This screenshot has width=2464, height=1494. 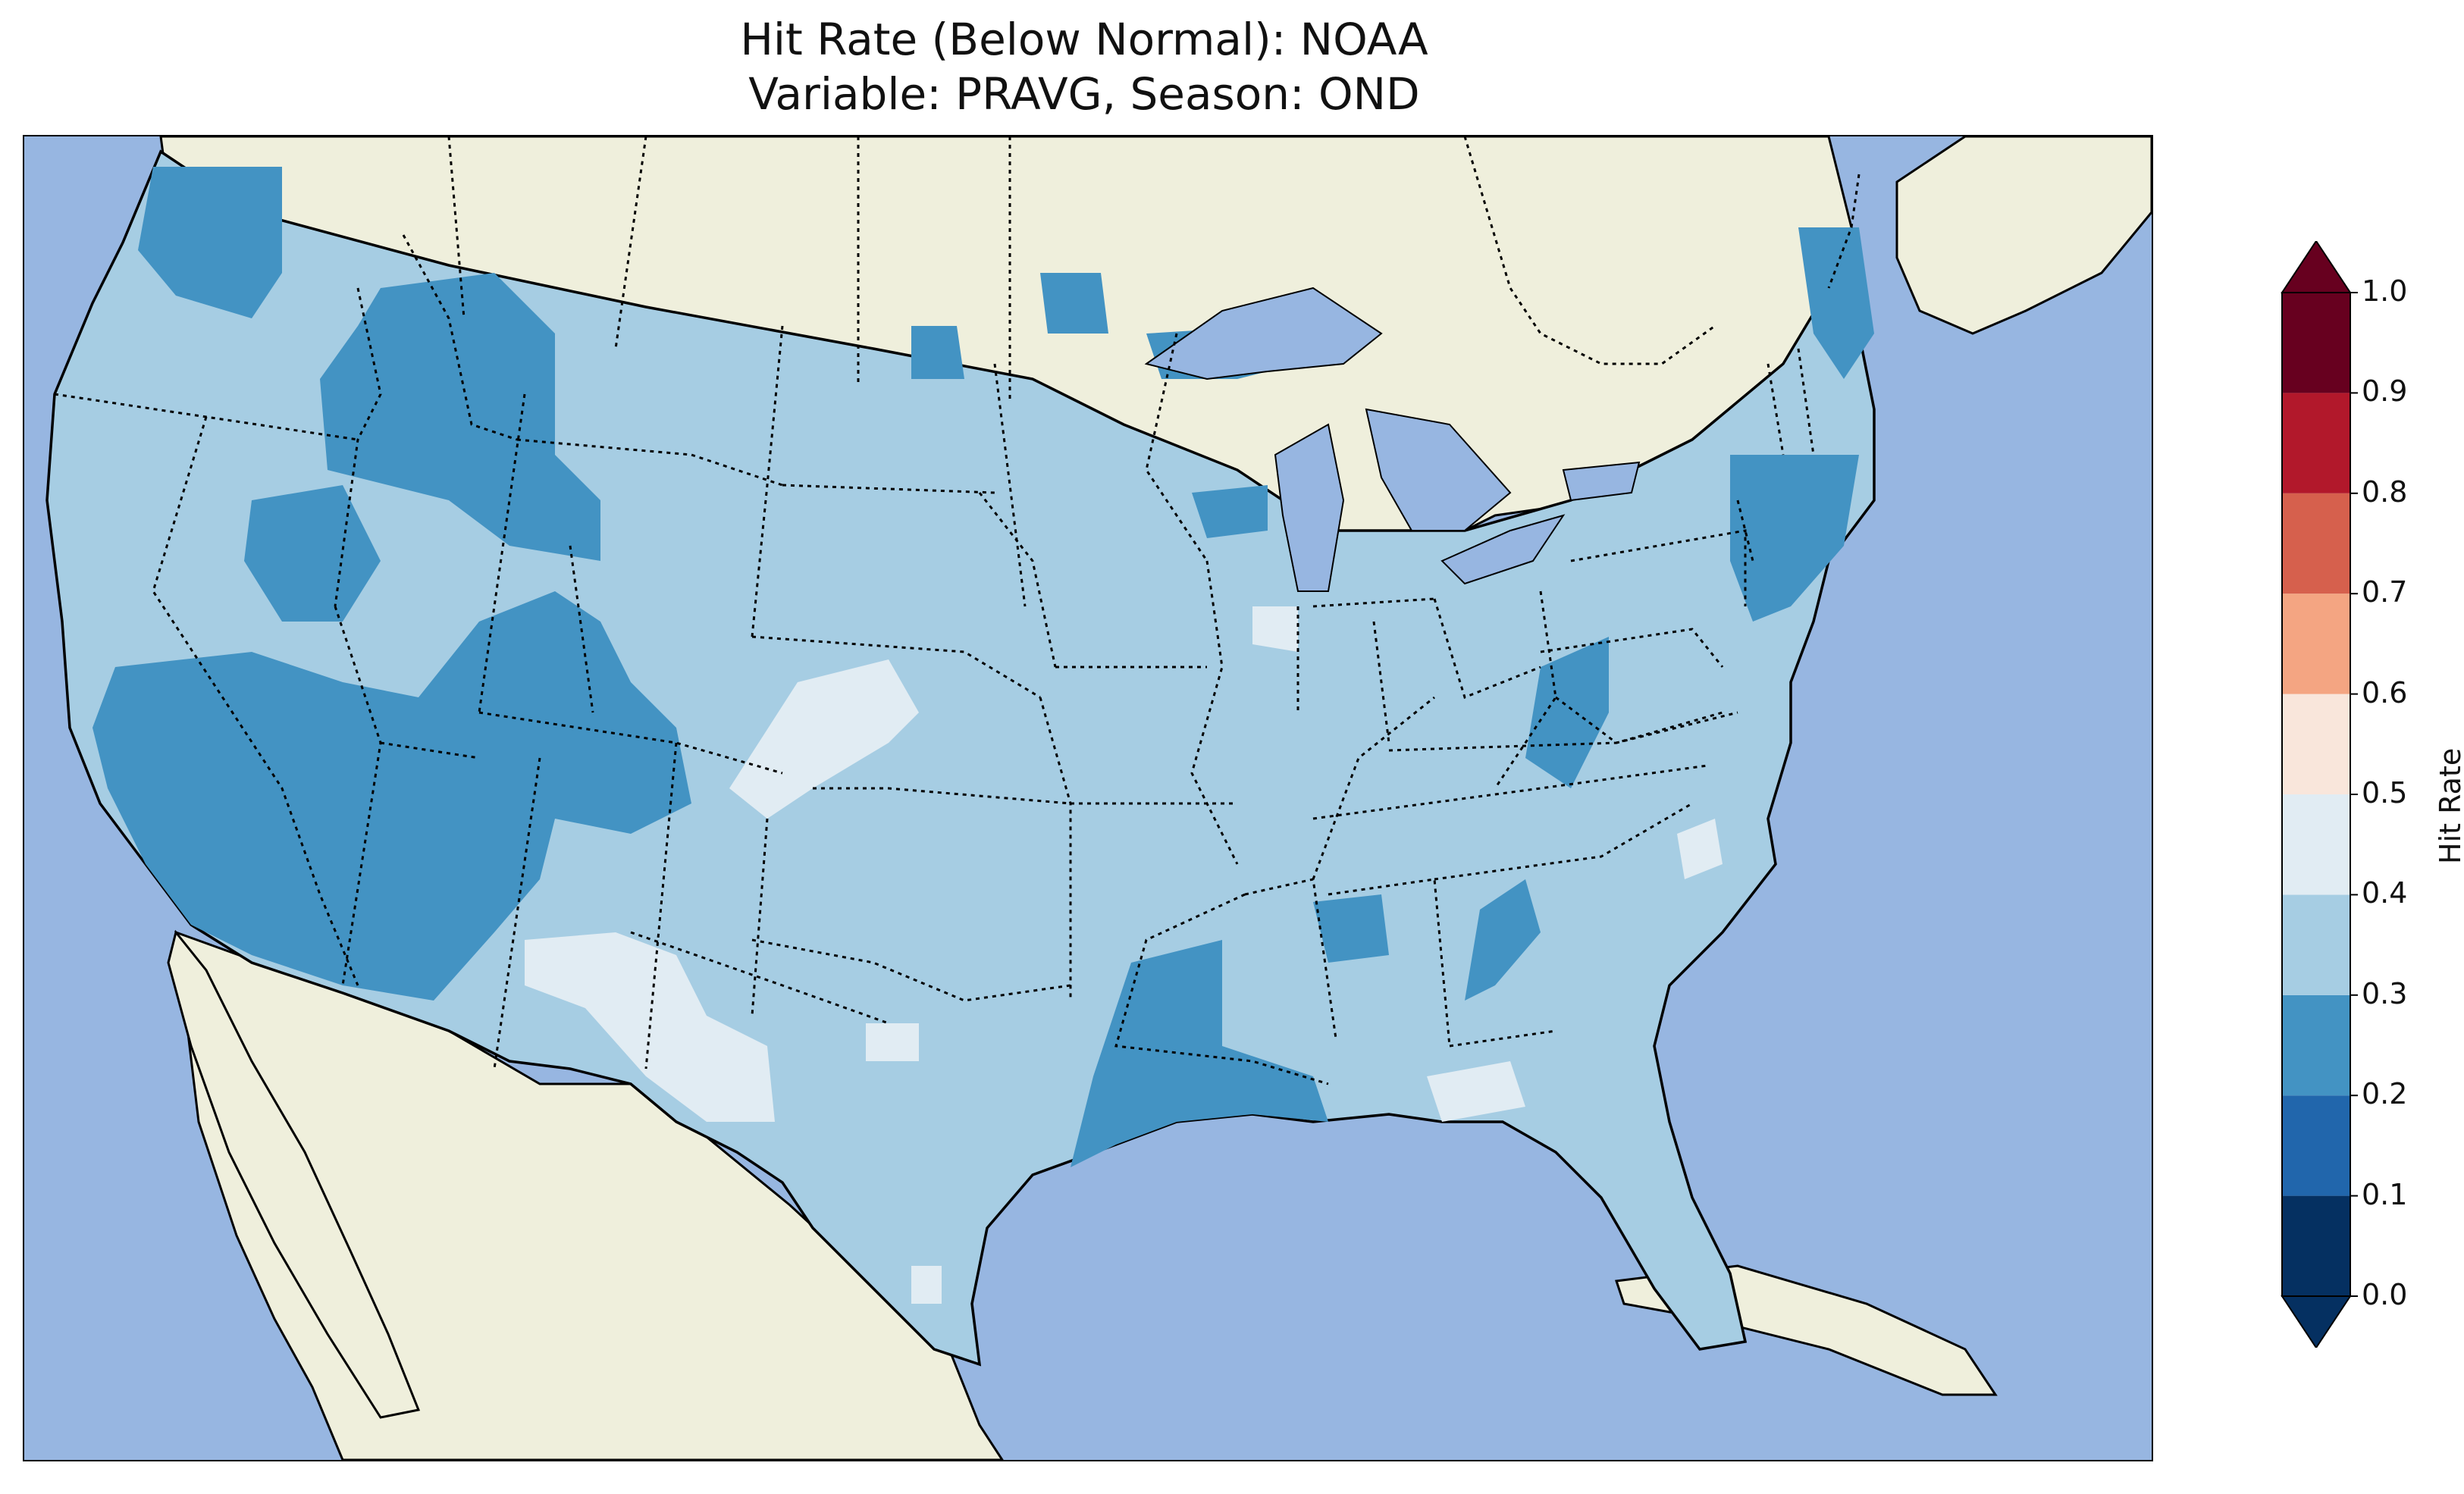 What do you see at coordinates (1439, 469) in the screenshot?
I see `lake-huron` at bounding box center [1439, 469].